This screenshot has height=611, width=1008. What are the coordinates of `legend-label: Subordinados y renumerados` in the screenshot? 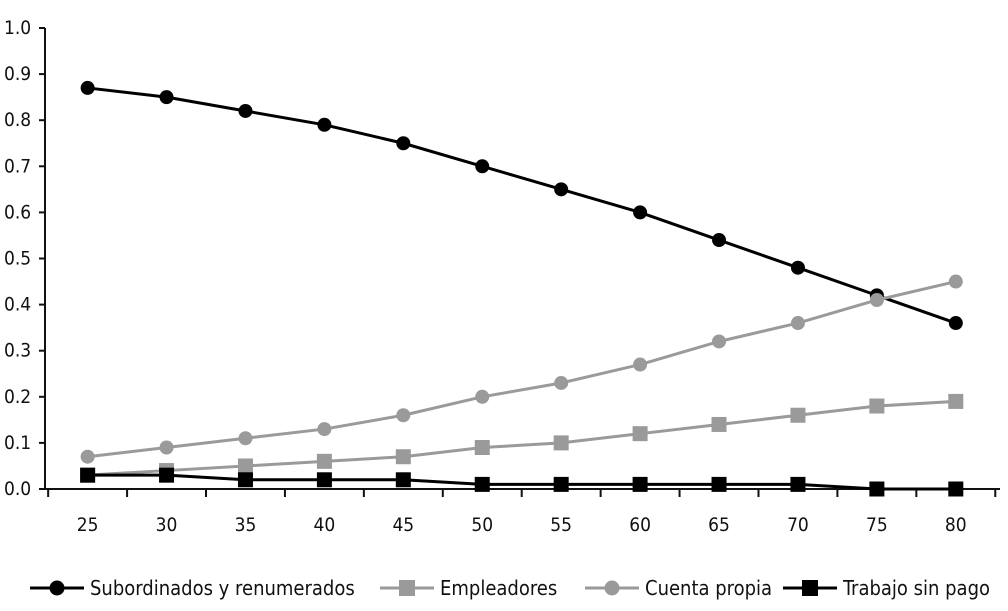 It's located at (222, 588).